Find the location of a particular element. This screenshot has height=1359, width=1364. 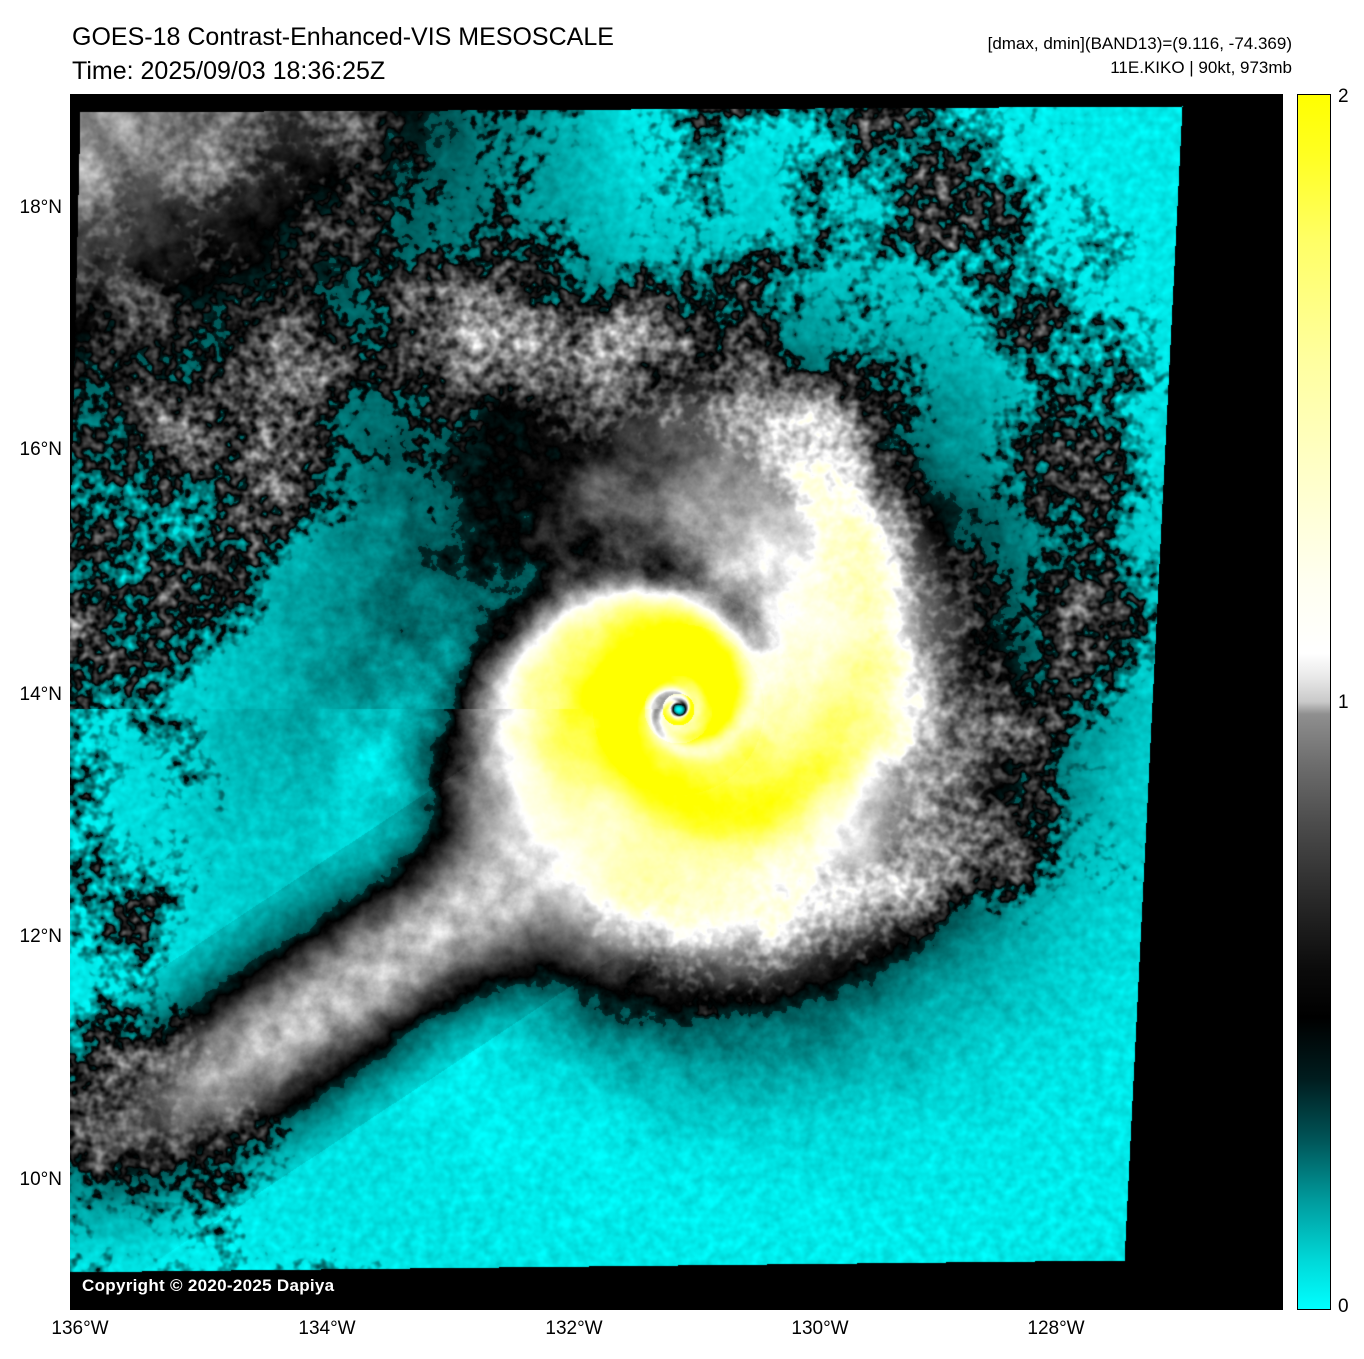

colorbar-tick-2: 2 is located at coordinates (1343, 96).